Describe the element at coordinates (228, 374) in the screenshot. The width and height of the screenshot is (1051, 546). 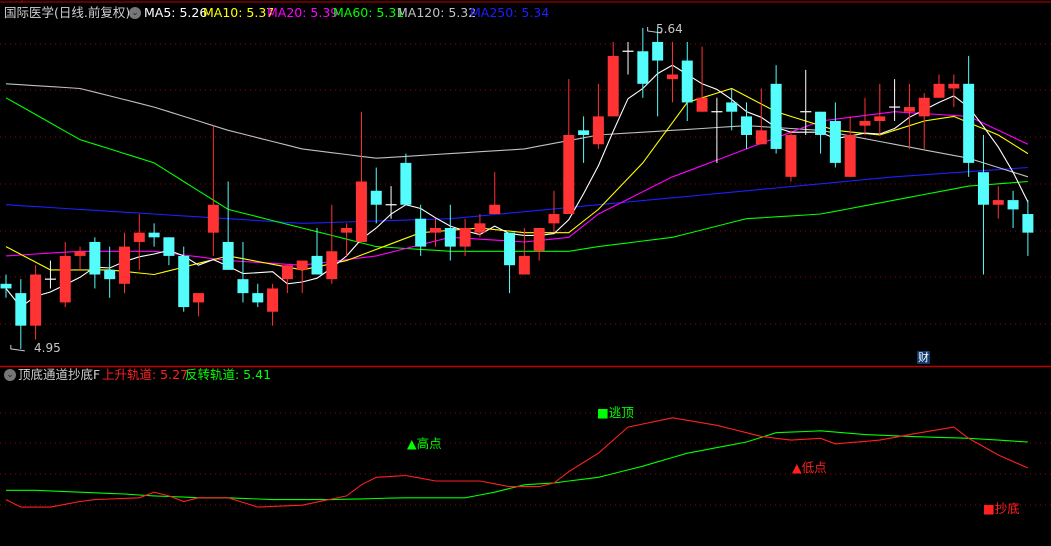
I see `legend-reverse-channel: 反转轨道: 5.41` at that location.